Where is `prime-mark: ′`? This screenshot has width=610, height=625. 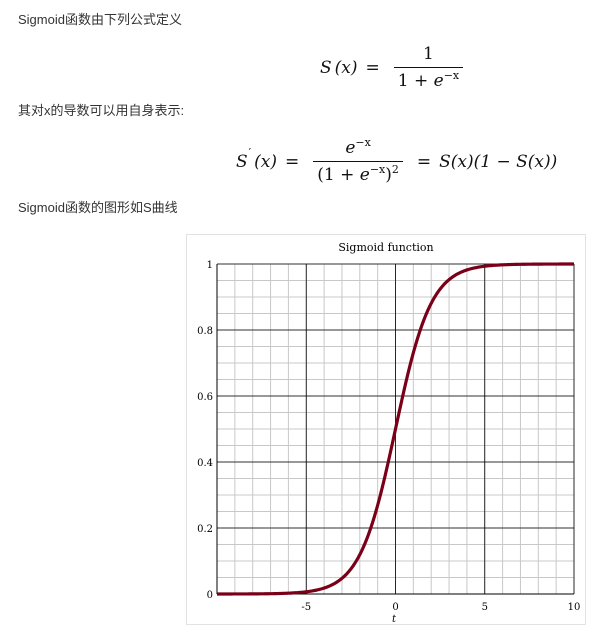 prime-mark: ′ is located at coordinates (250, 152).